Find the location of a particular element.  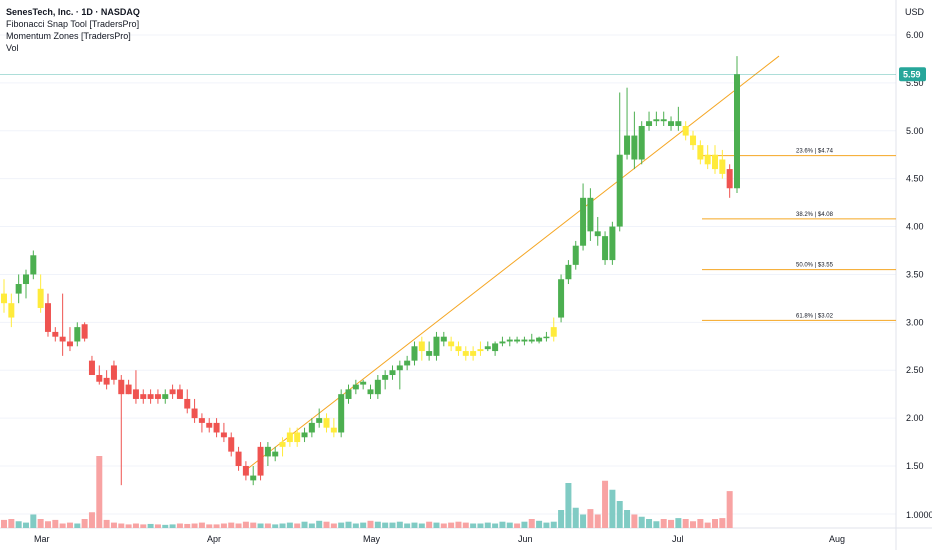

fib-level-label: 50.0% | $3.55 is located at coordinates (815, 266).